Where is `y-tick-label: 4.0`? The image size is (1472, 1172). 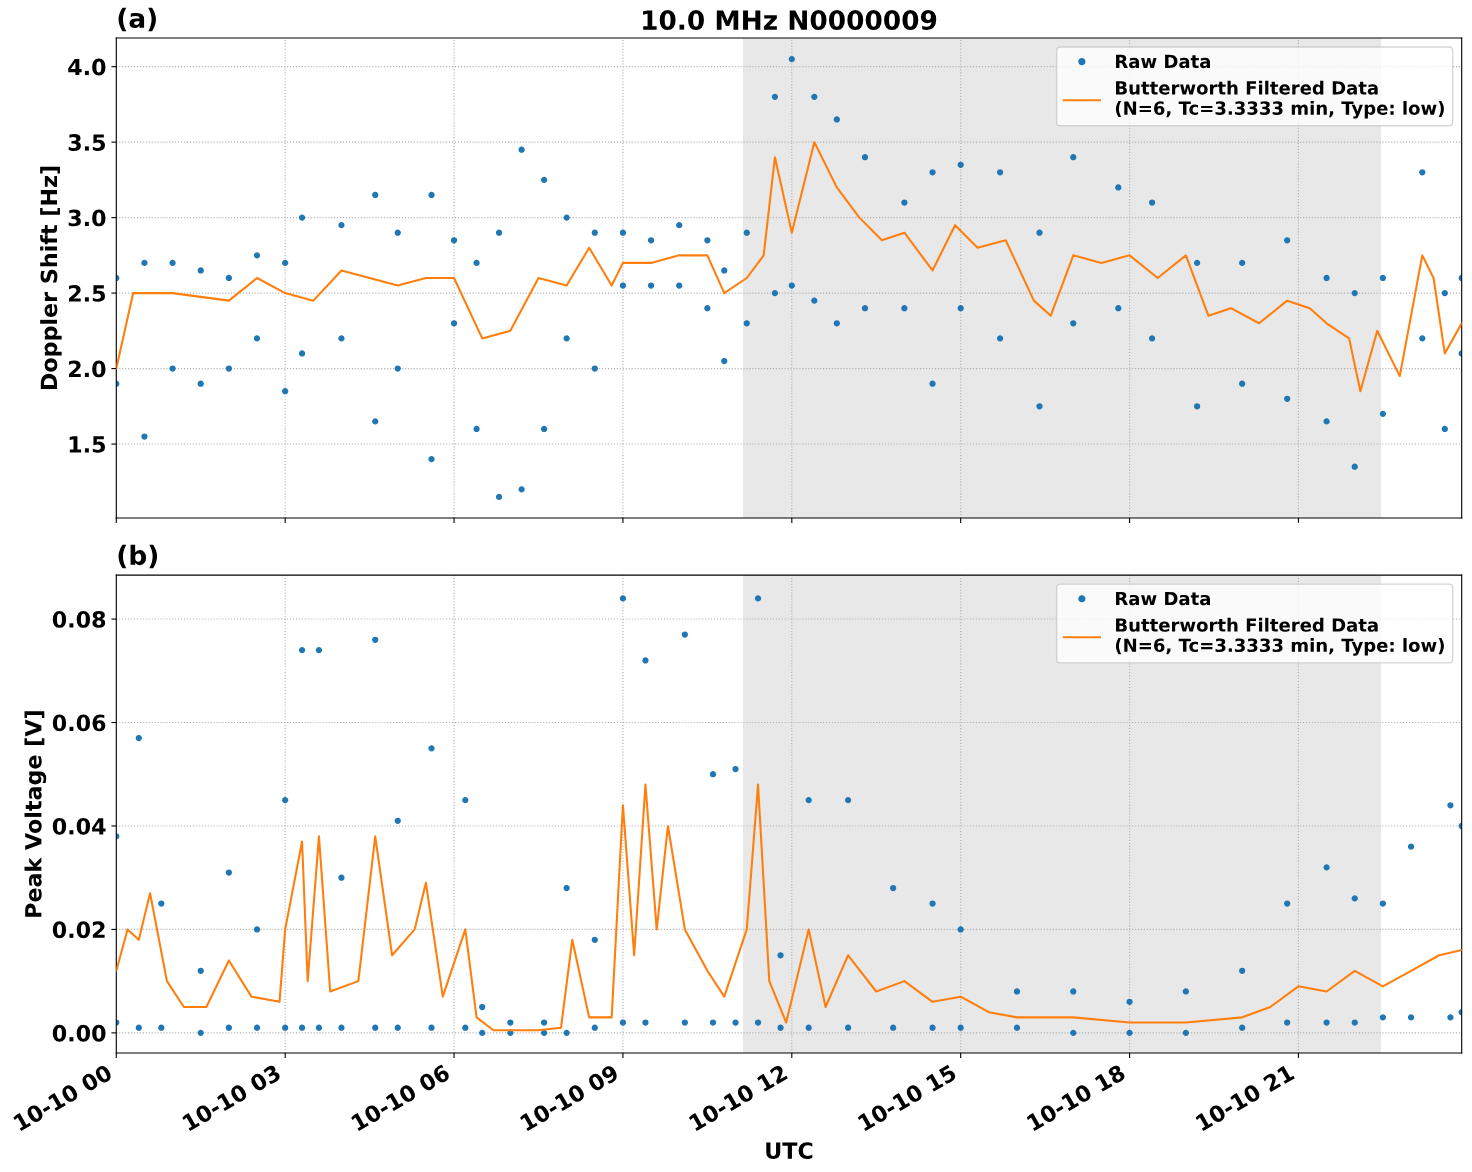
y-tick-label: 4.0 is located at coordinates (87, 67).